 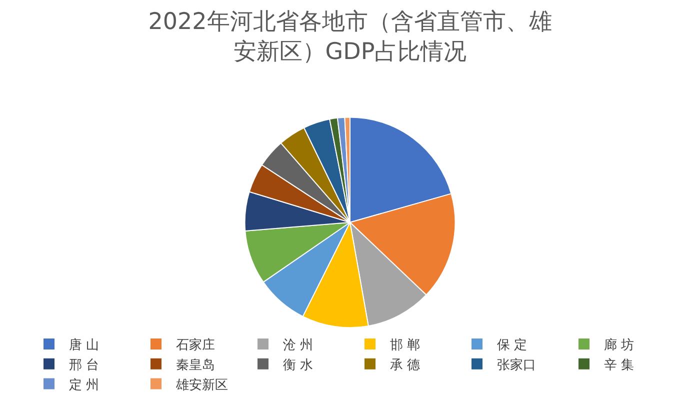 What do you see at coordinates (512, 346) in the screenshot?
I see `legend-label: 保 定` at bounding box center [512, 346].